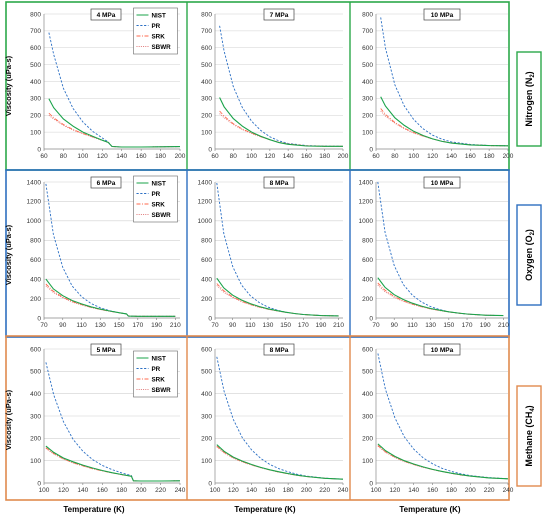 This screenshot has height=525, width=550. I want to click on ylabel-row-0: Viscosity (uPa-s), so click(8, 85).